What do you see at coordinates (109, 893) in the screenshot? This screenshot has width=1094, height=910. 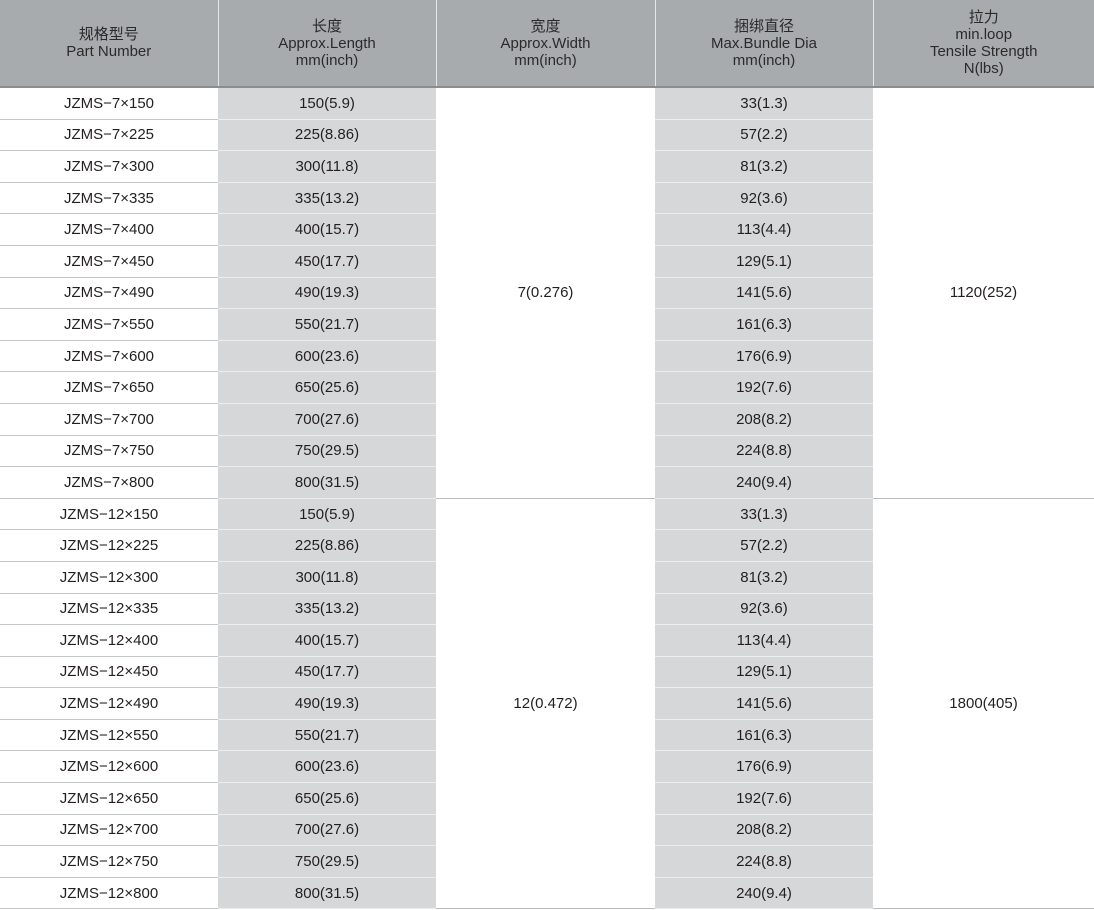 I see `part-number-cell: JZMS−12×800` at bounding box center [109, 893].